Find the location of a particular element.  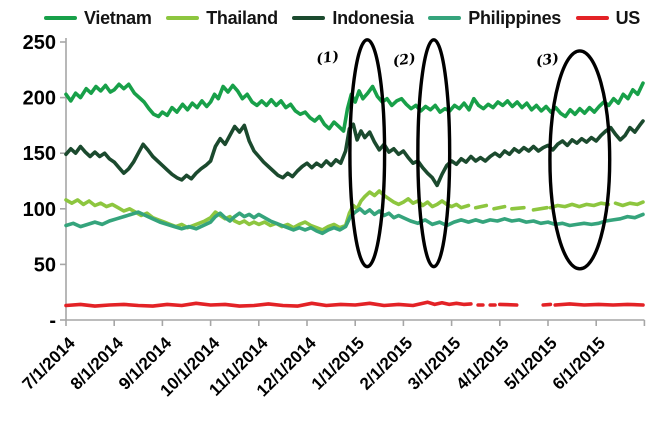

legend-label: Indonesia is located at coordinates (373, 17).